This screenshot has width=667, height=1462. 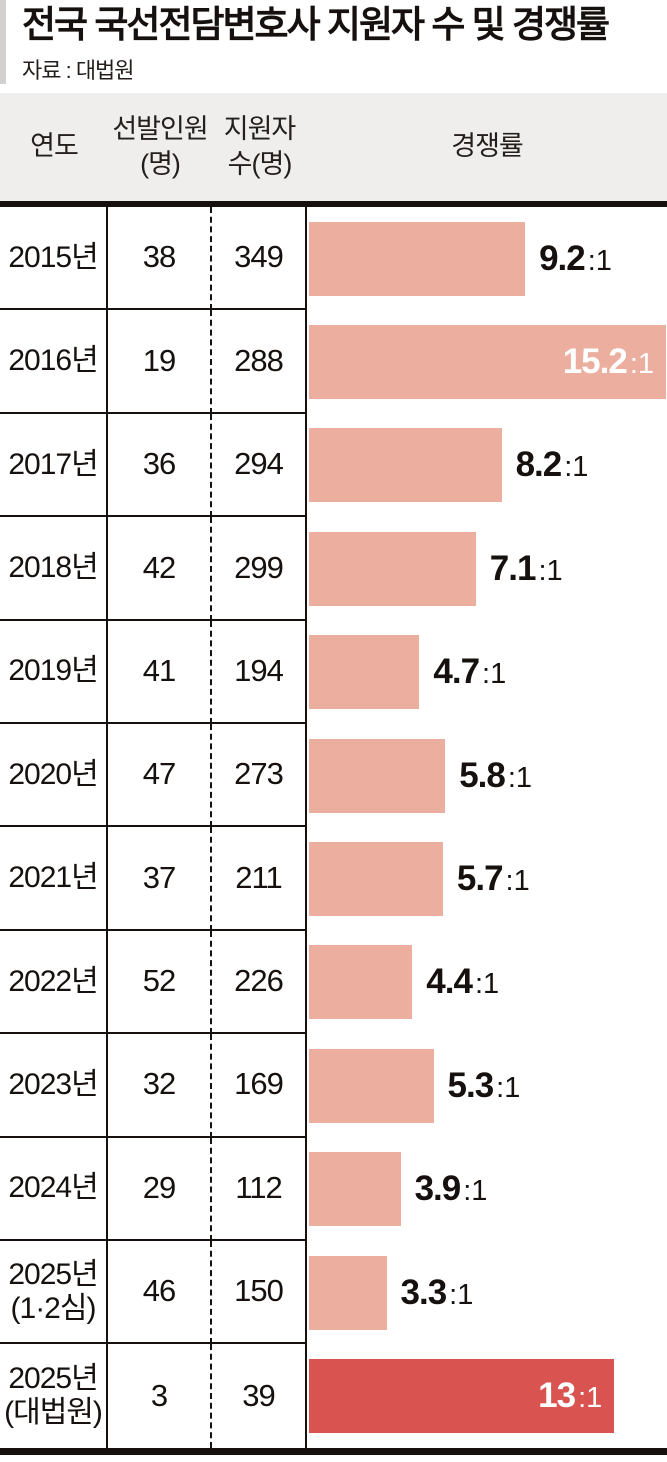 I want to click on table-column-header: 연도 선발인원 (명) 지원자 수(명) 경쟁률, so click(x=333, y=147).